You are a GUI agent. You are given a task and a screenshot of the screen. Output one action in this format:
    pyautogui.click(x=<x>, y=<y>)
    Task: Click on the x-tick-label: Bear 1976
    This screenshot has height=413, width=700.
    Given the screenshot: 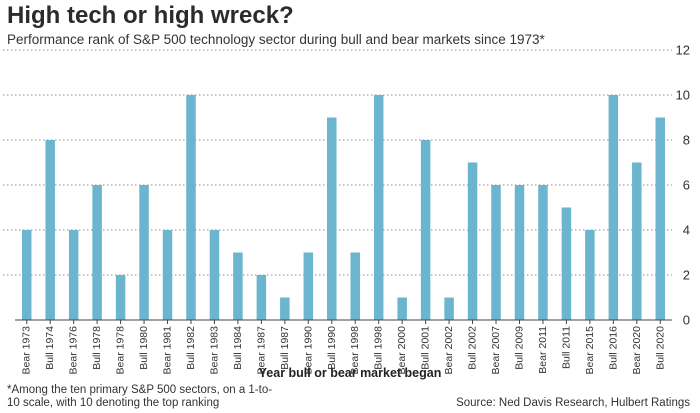 What is the action you would take?
    pyautogui.click(x=74, y=350)
    